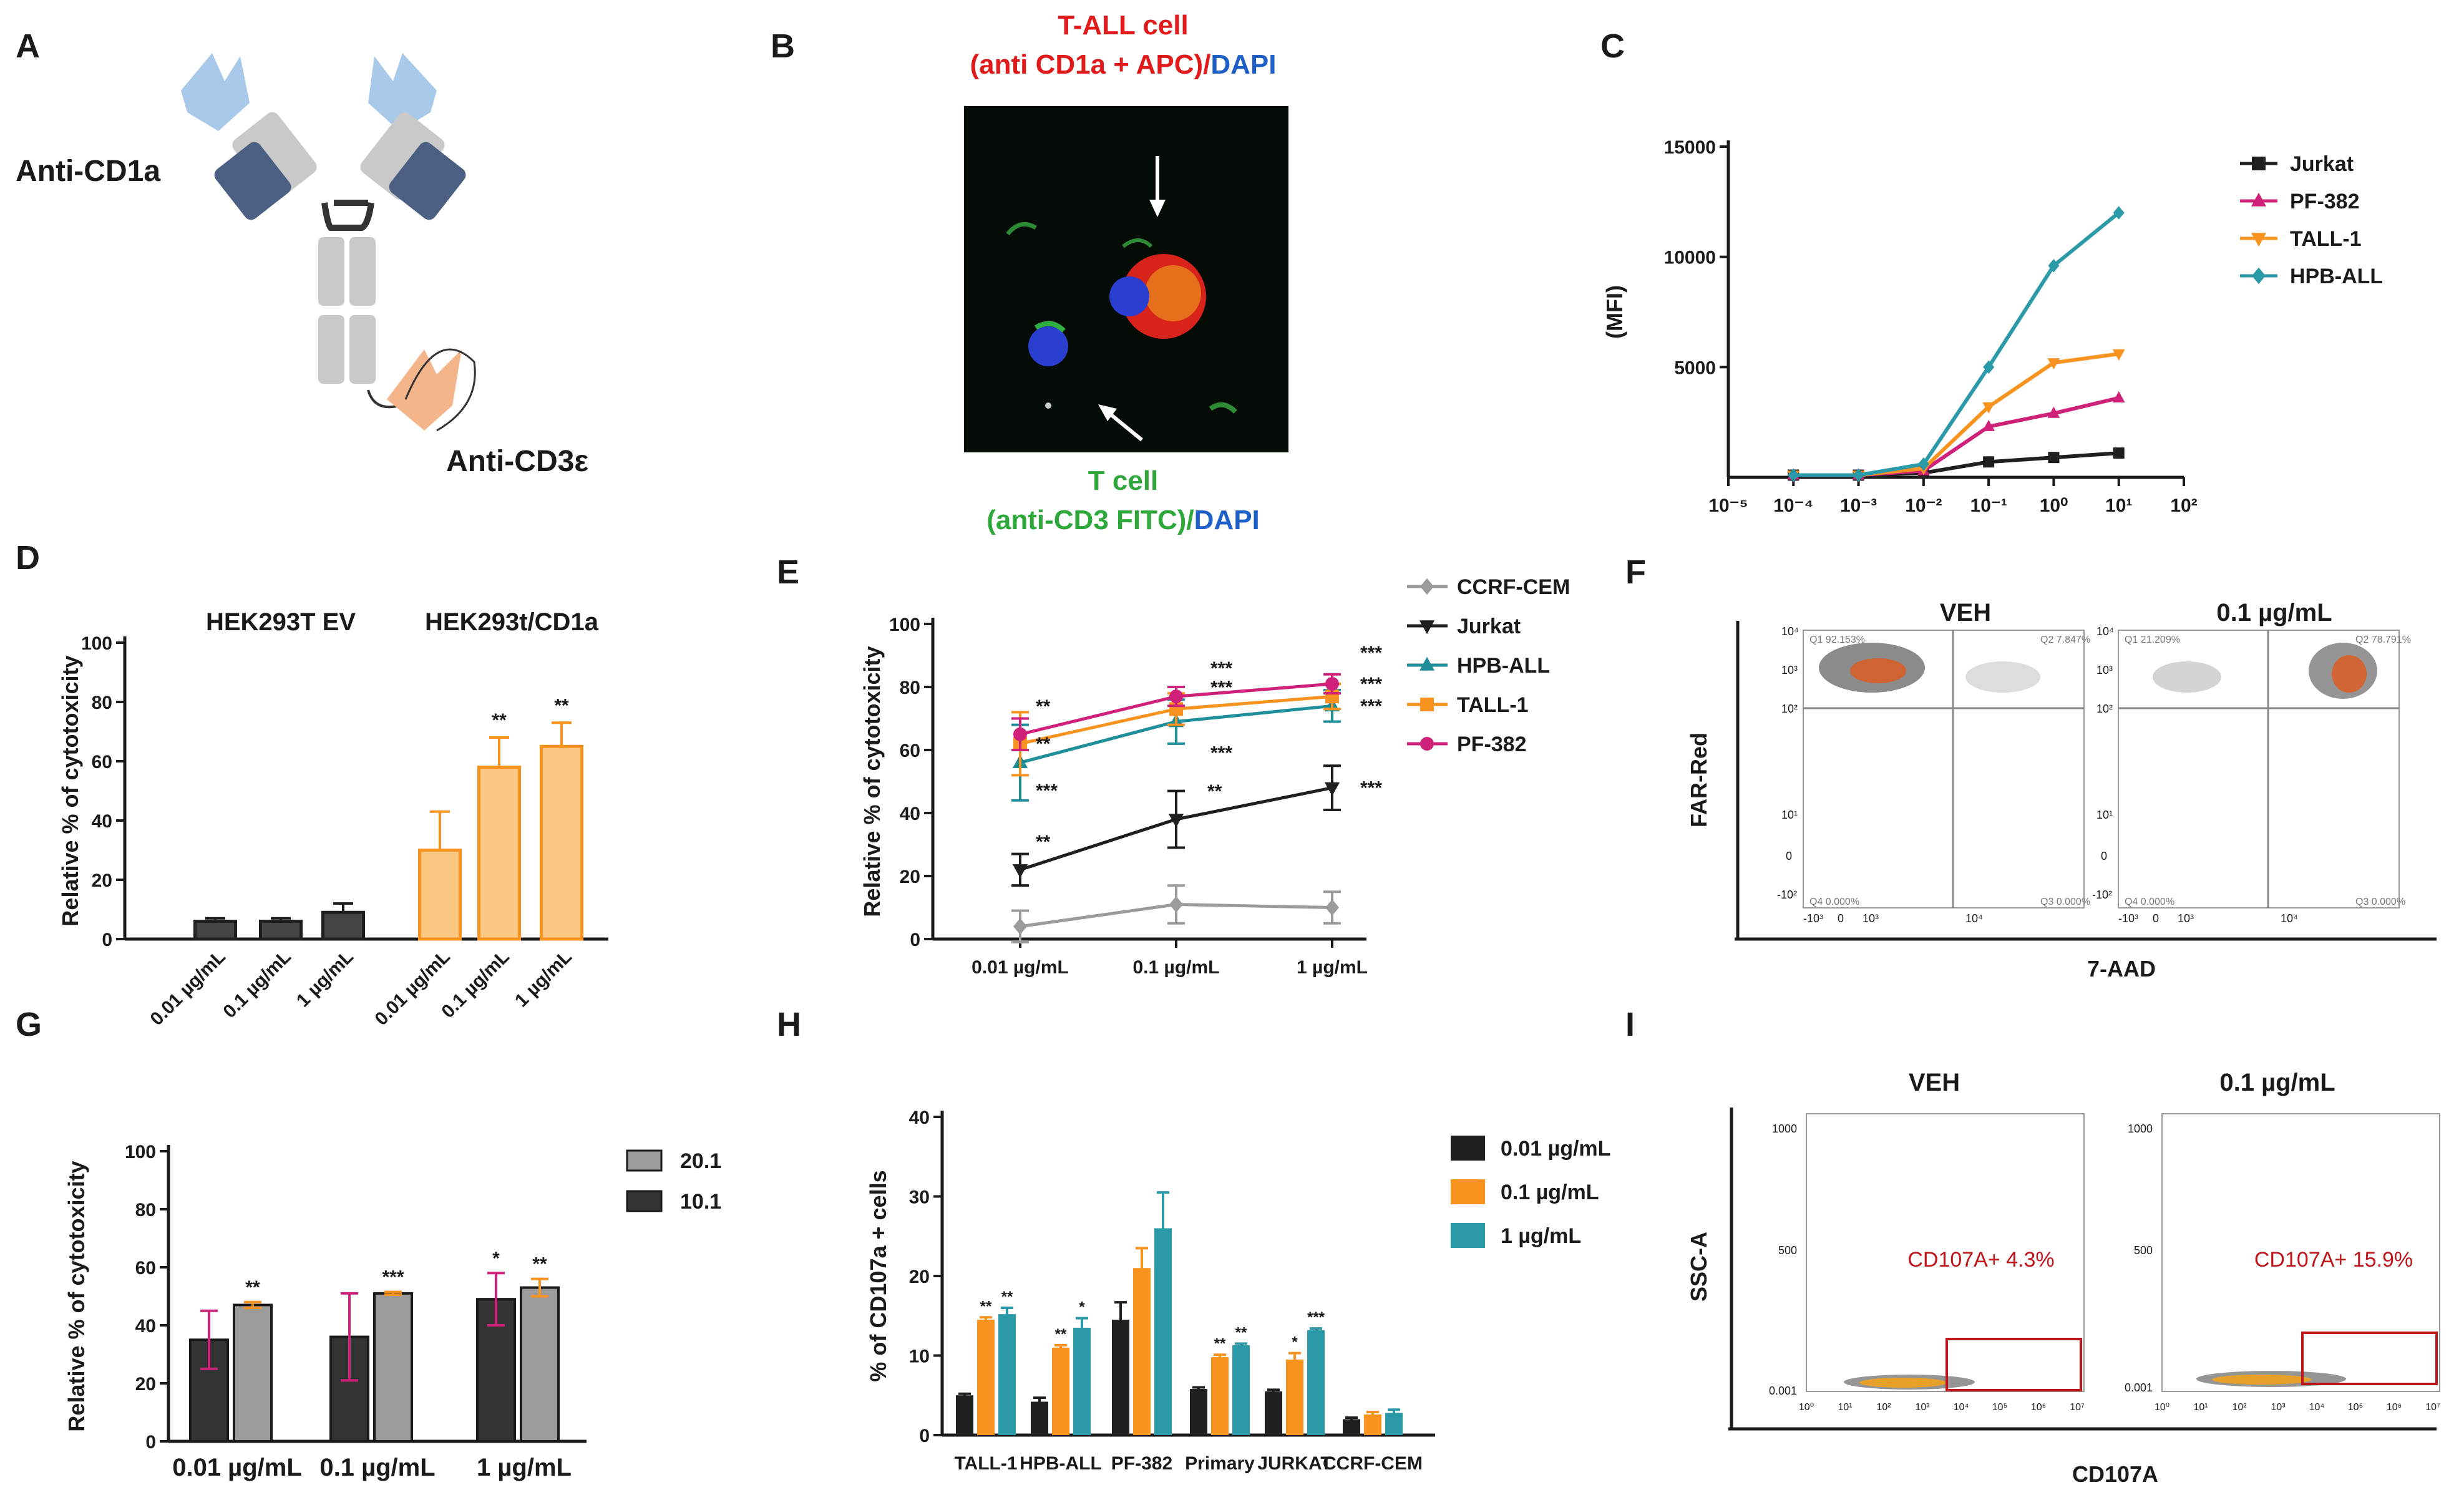 The image size is (2464, 1500). What do you see at coordinates (1124, 426) in the screenshot?
I see `arrow-up-left` at bounding box center [1124, 426].